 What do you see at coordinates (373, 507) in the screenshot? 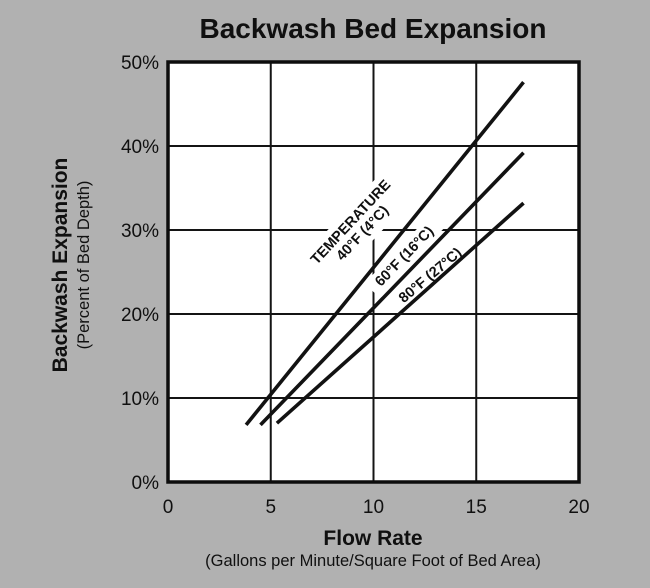
I see `x-tick-label-2: 10` at bounding box center [373, 507].